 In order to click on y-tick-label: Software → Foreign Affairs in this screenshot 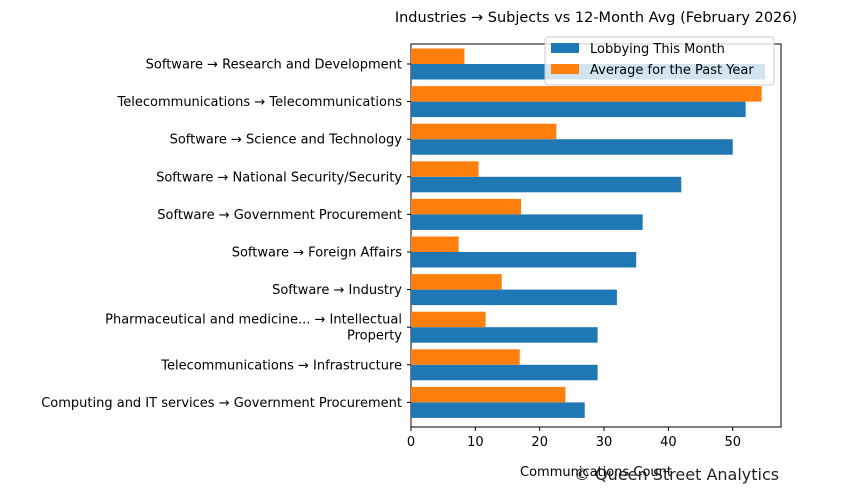, I will do `click(317, 253)`.